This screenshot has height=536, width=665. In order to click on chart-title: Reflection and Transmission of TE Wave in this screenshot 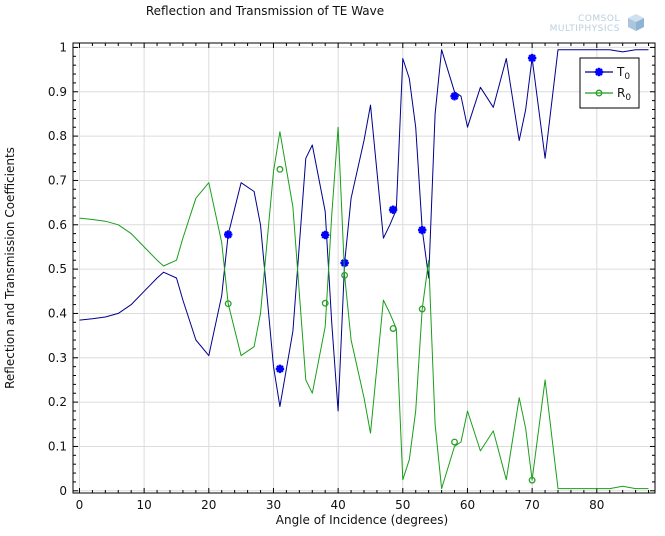, I will do `click(265, 11)`.